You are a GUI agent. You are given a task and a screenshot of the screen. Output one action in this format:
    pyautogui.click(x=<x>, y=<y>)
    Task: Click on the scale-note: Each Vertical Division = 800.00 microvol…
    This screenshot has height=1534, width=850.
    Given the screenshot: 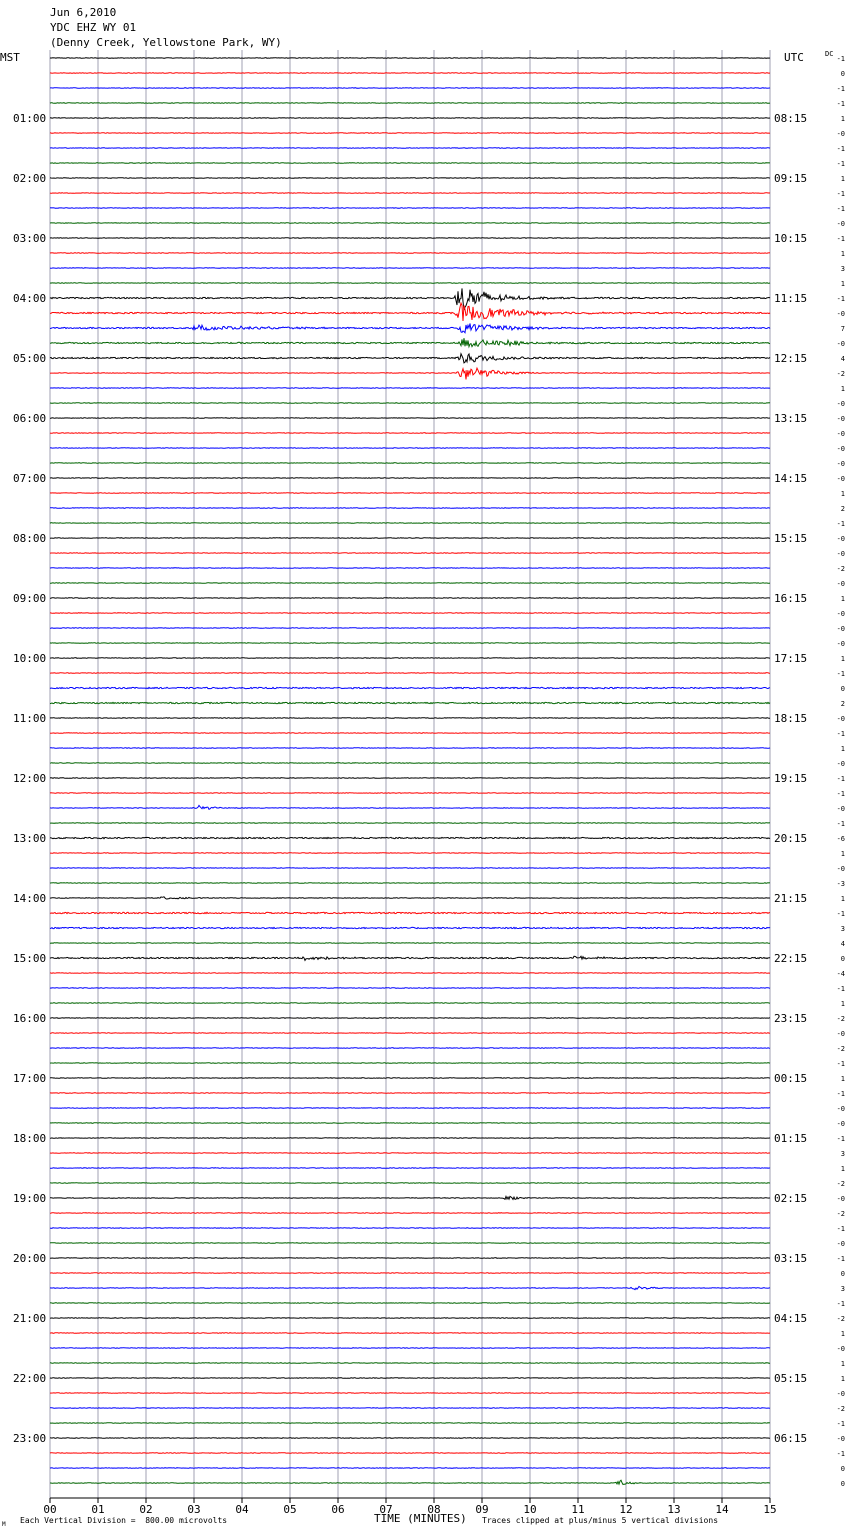 What is the action you would take?
    pyautogui.click(x=123, y=1520)
    